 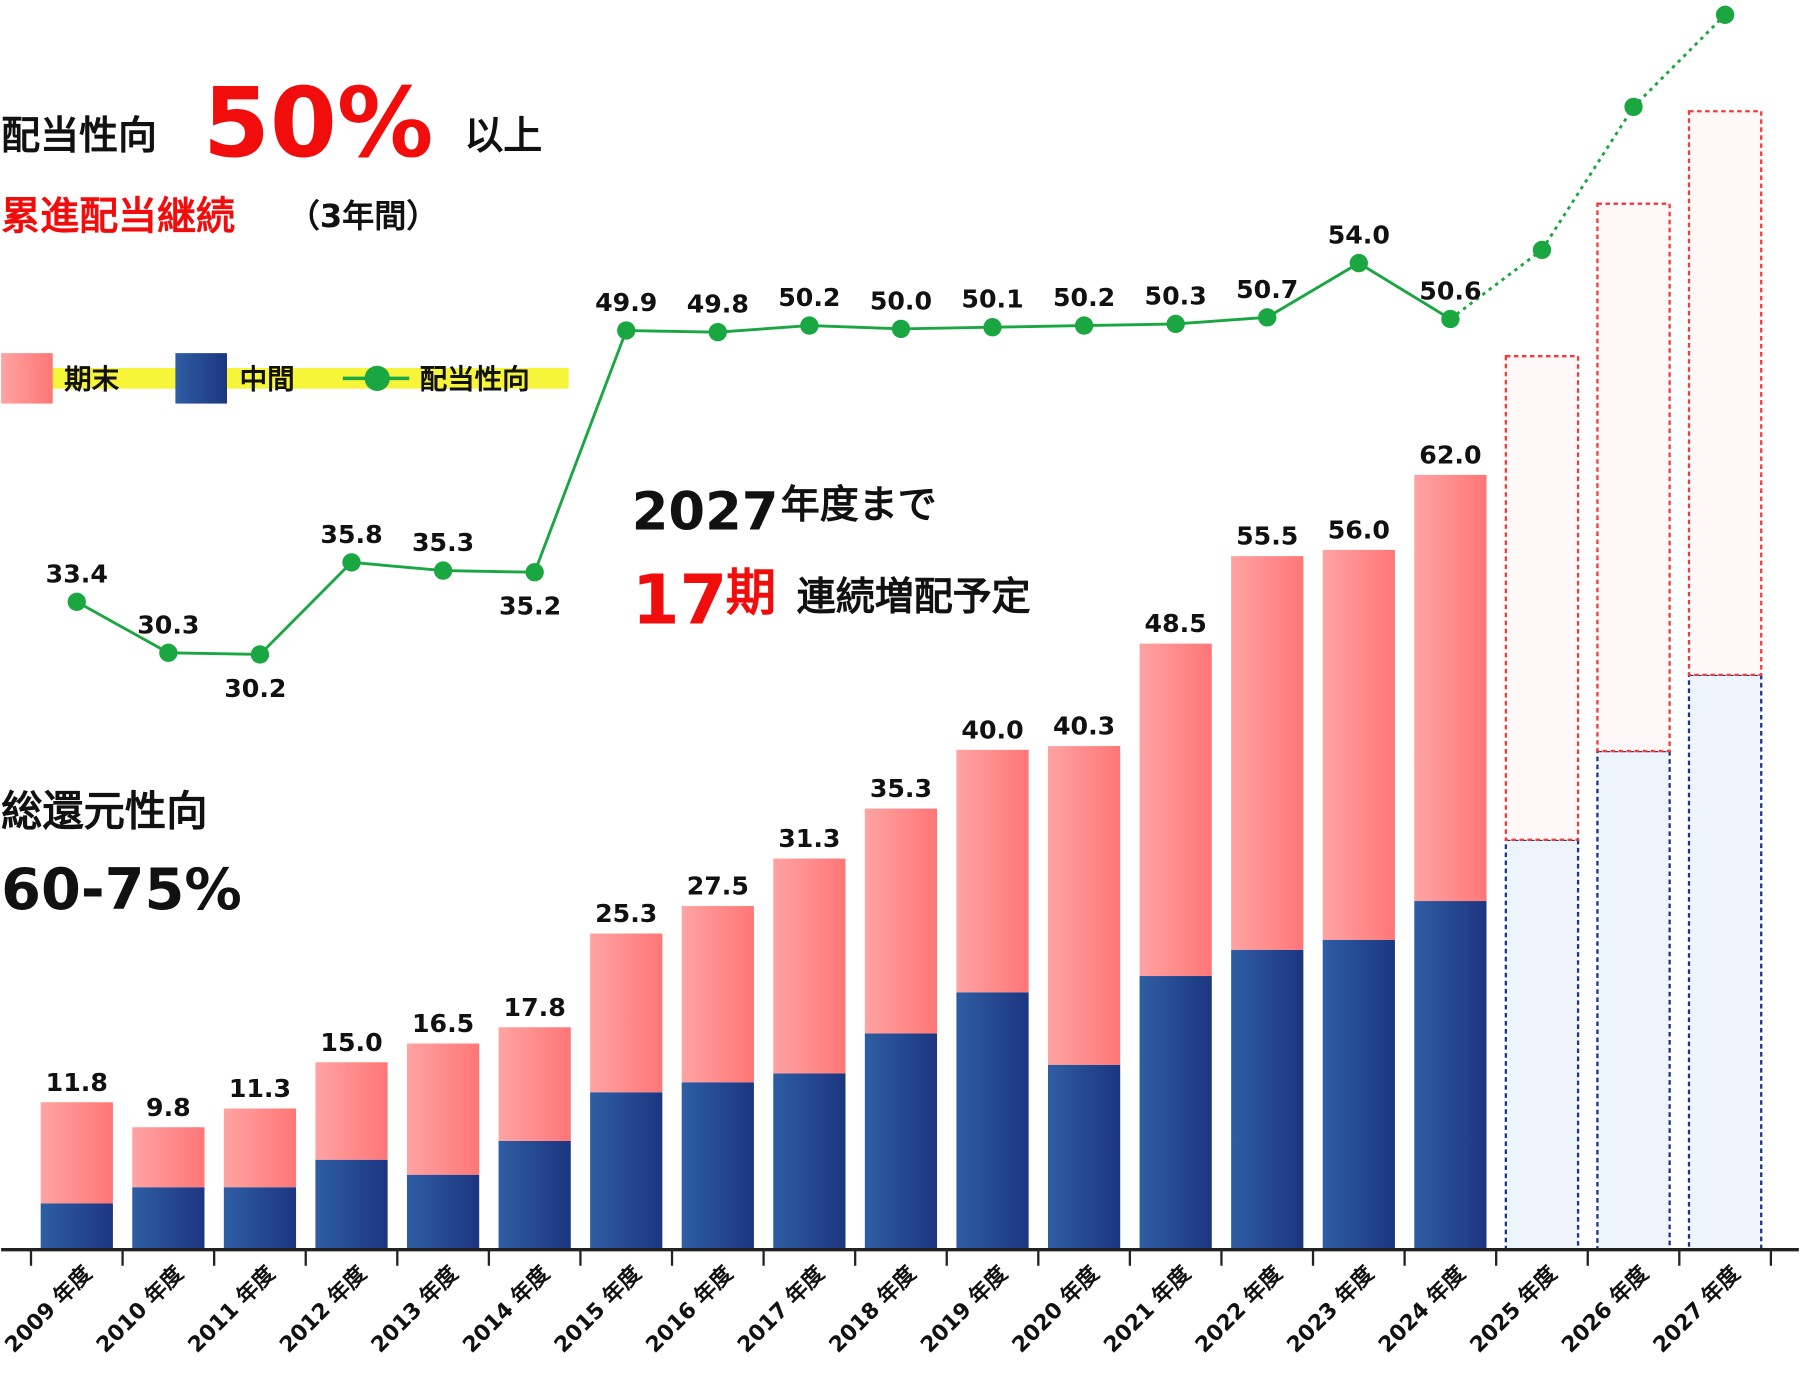 What do you see at coordinates (1056, 1310) in the screenshot?
I see `x-tick-label: 2020 年度` at bounding box center [1056, 1310].